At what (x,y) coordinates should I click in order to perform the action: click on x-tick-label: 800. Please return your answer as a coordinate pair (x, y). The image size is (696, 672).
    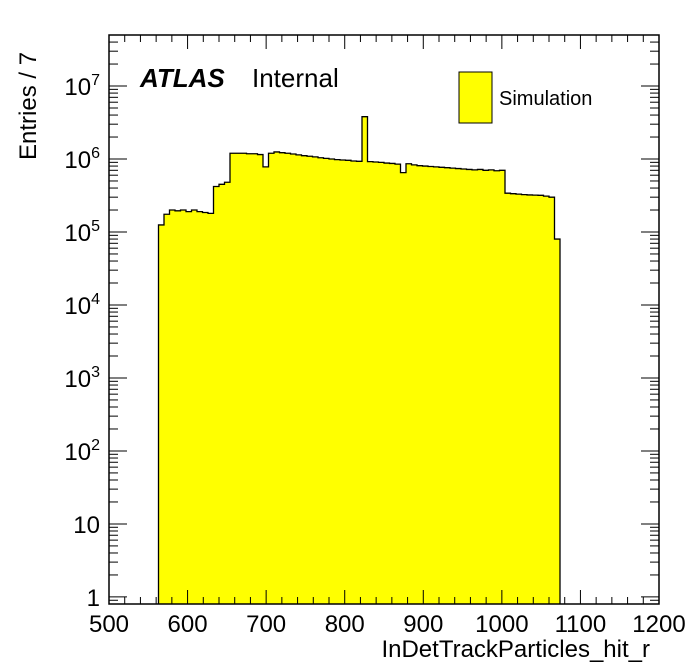
    Looking at the image, I should click on (345, 624).